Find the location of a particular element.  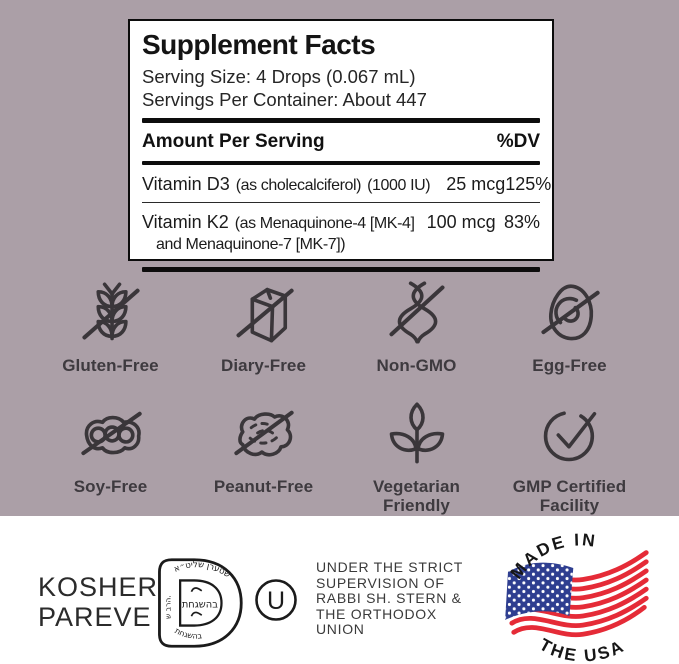

badge-egg-free: Egg-Free is located at coordinates (569, 327).